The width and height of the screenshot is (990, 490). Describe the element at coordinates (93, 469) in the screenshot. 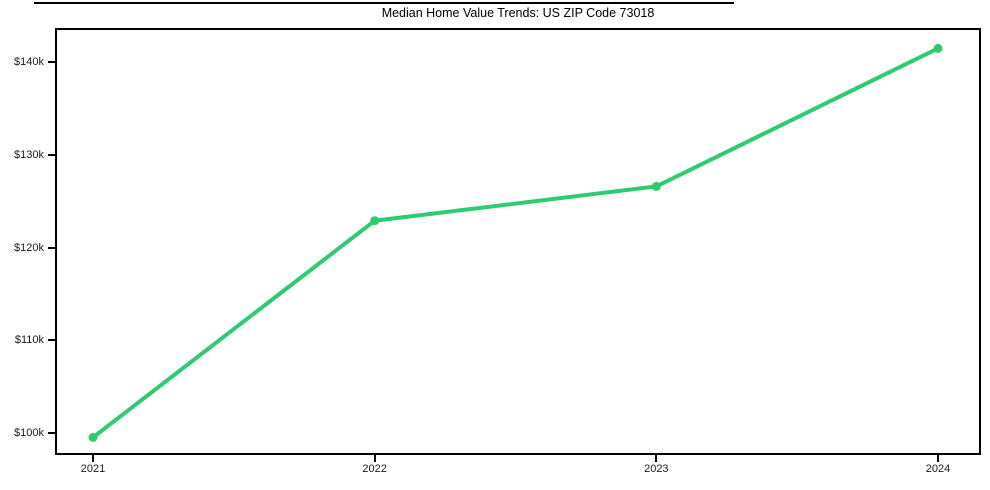

I see `x-tick-label: 2021` at that location.